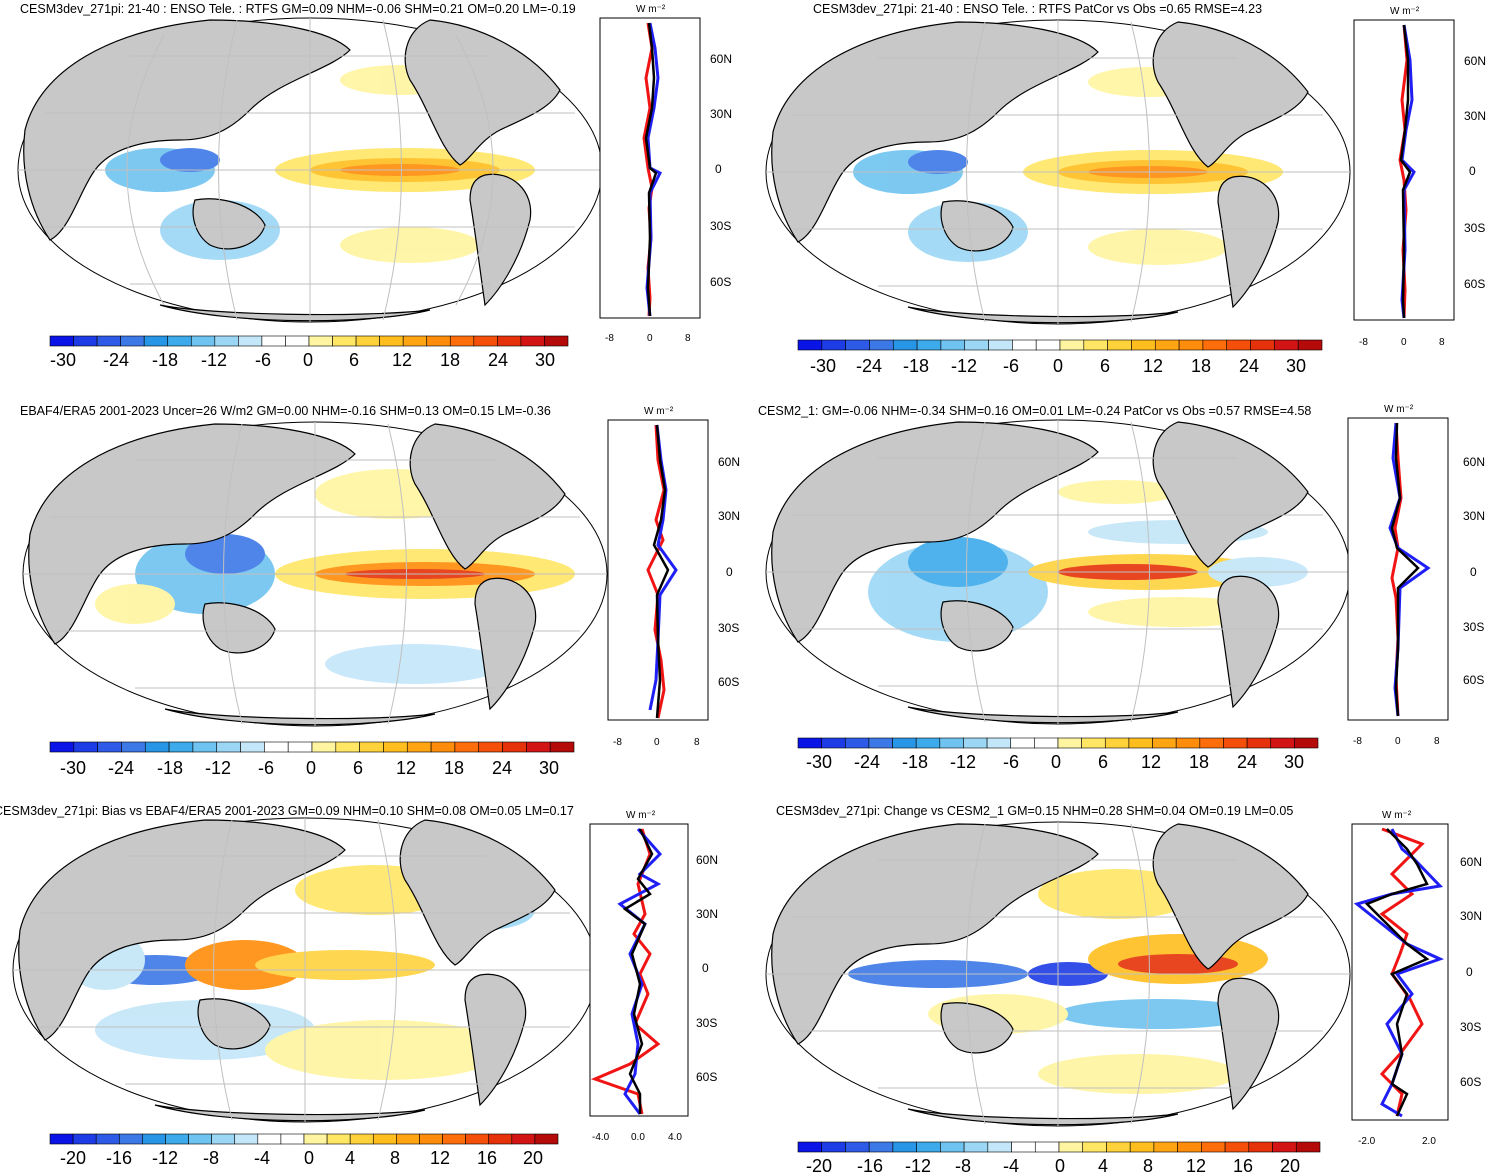 The height and width of the screenshot is (1176, 1496). I want to click on map-field, so click(1068, 166).